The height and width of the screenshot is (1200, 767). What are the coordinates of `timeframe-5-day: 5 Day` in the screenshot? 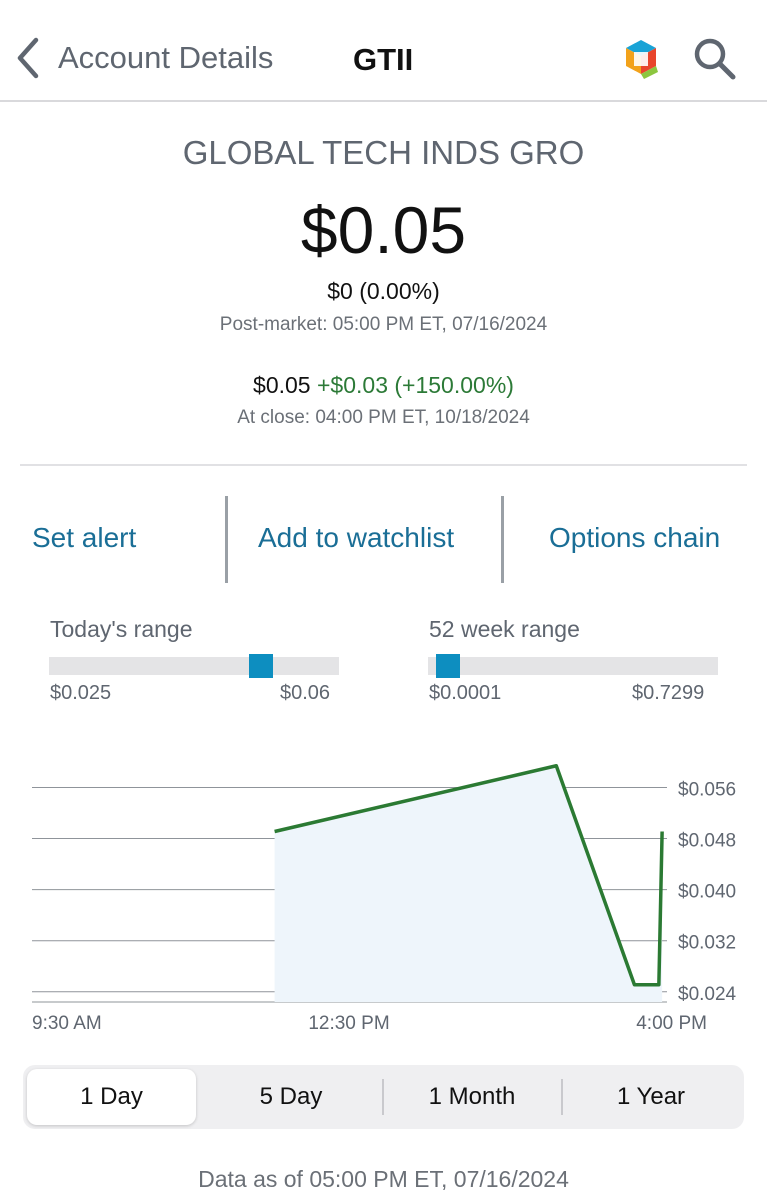 It's located at (291, 1096).